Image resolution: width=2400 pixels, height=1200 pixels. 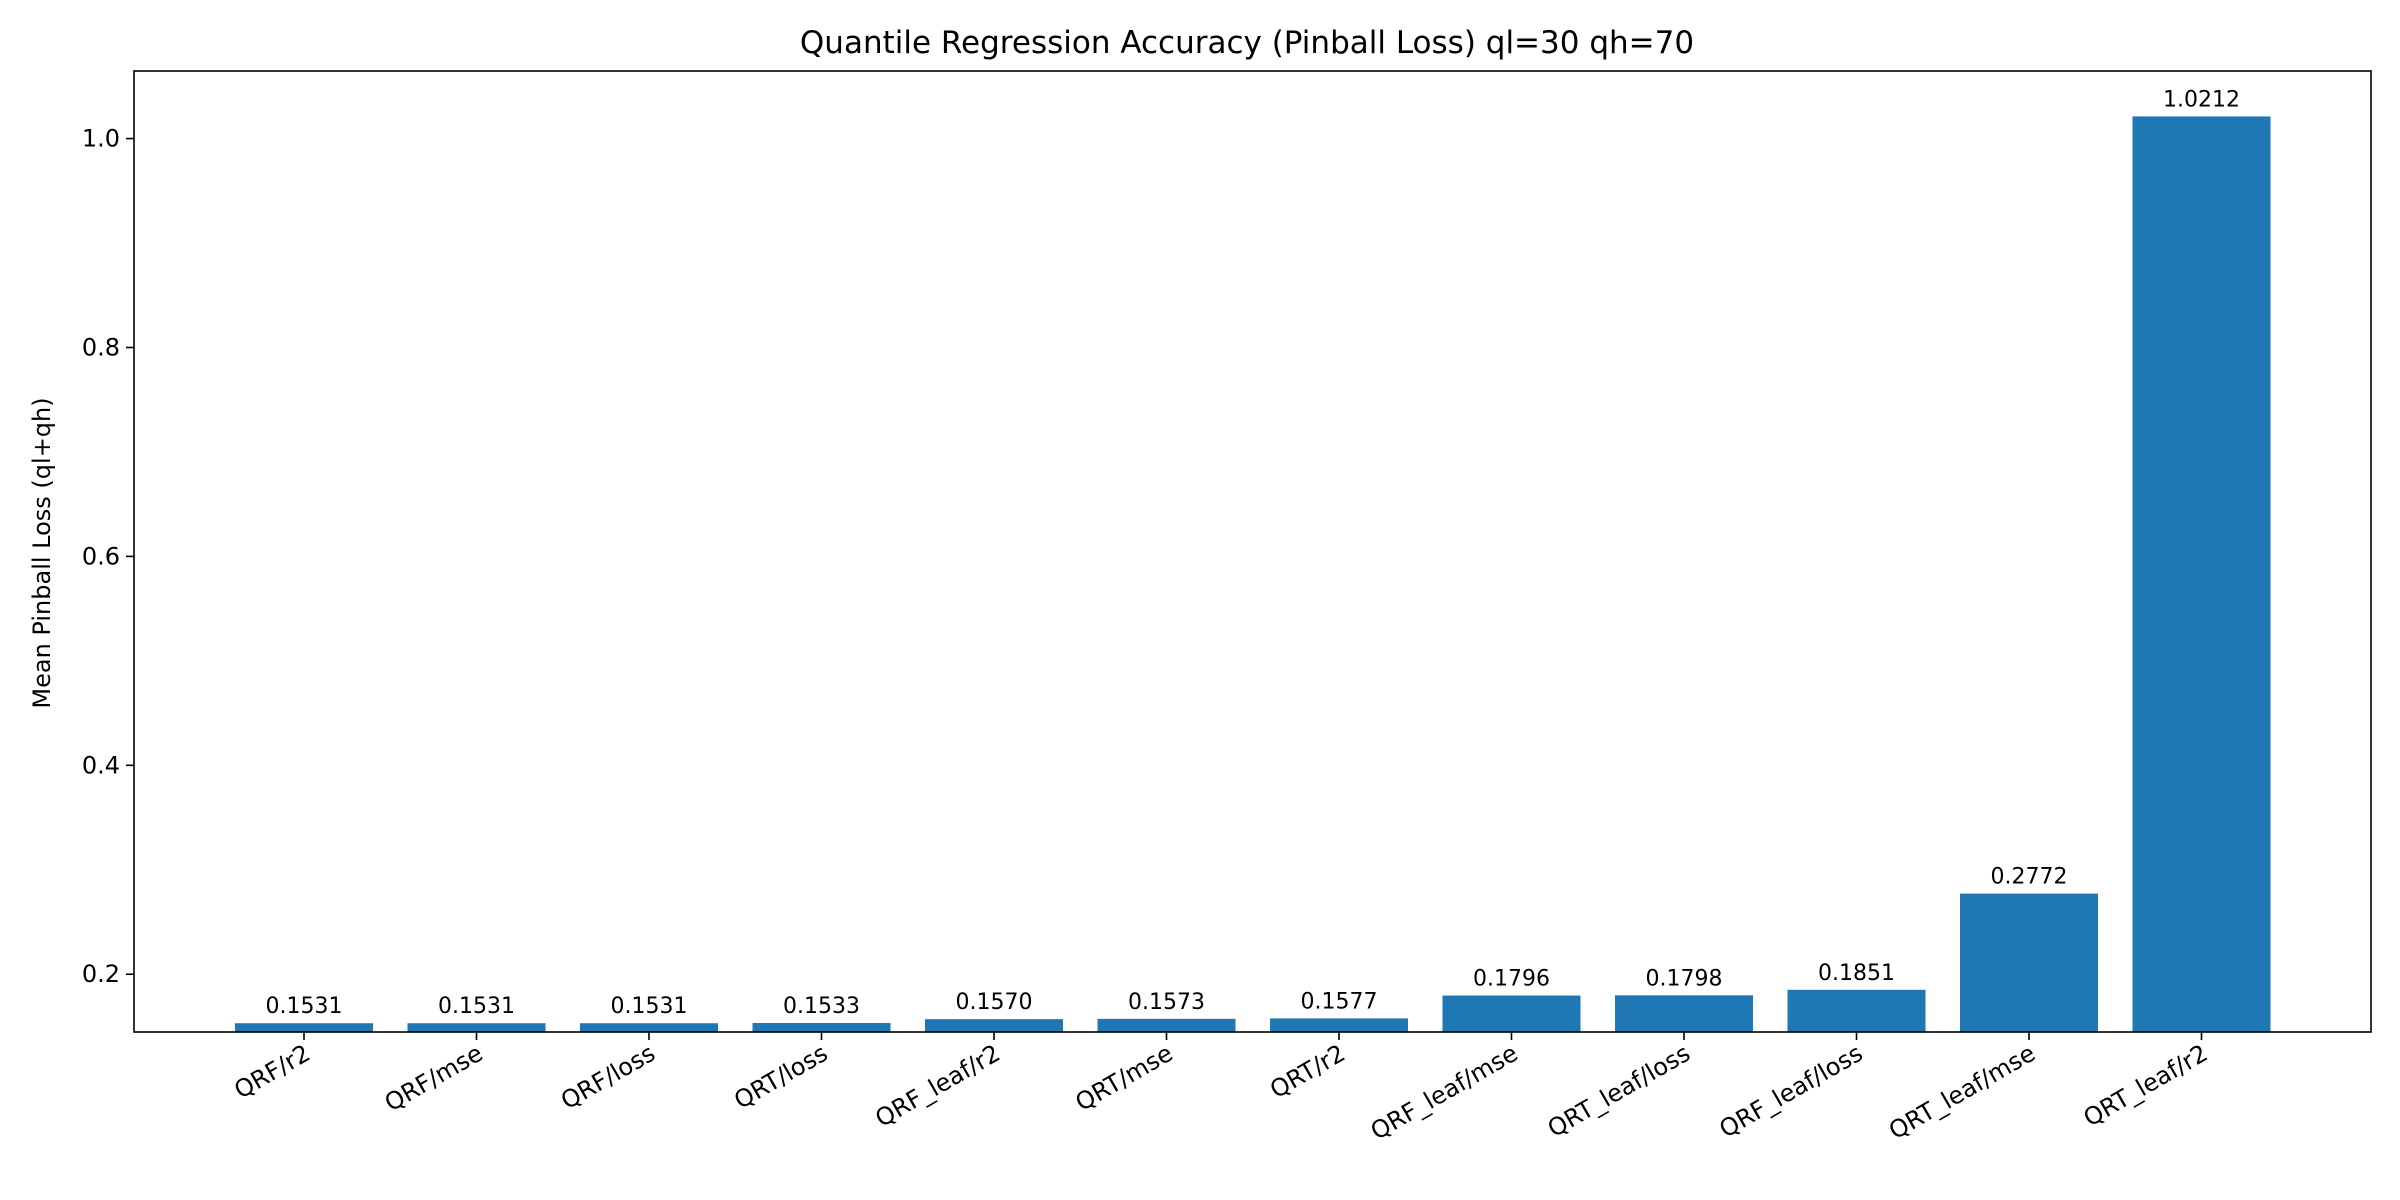 I want to click on bar-qrf-mse, so click(x=476, y=1027).